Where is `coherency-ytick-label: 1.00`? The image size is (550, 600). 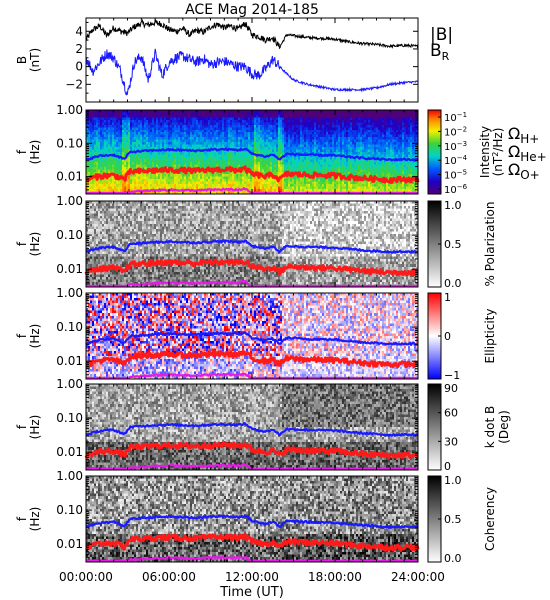
coherency-ytick-label: 1.00 is located at coordinates (69, 476).